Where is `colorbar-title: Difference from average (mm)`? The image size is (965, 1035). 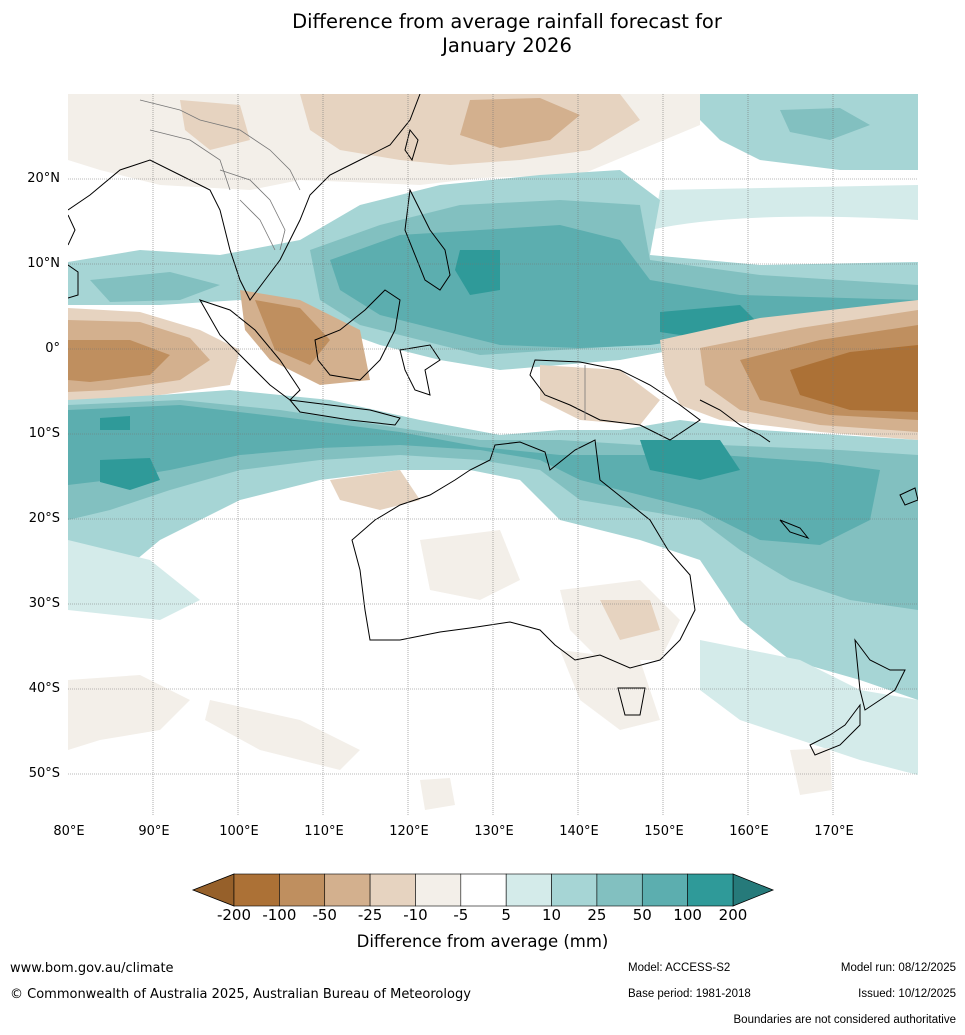
colorbar-title: Difference from average (mm) is located at coordinates (482, 941).